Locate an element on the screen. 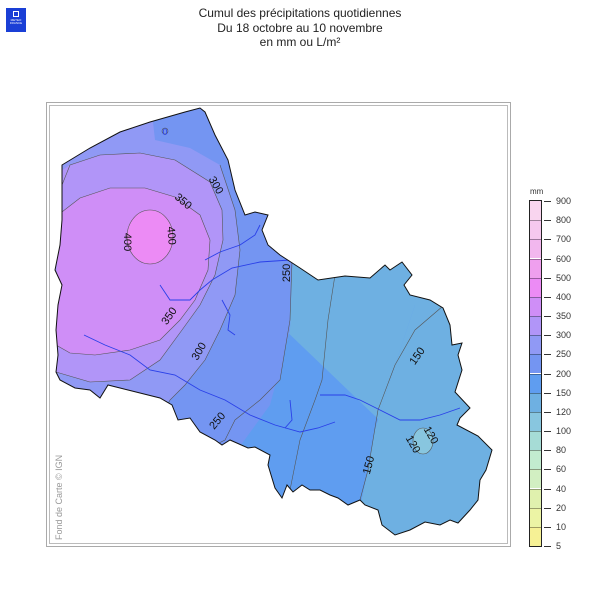 The image size is (600, 600). meteo-france-logo: METEO FRANCE is located at coordinates (16, 20).